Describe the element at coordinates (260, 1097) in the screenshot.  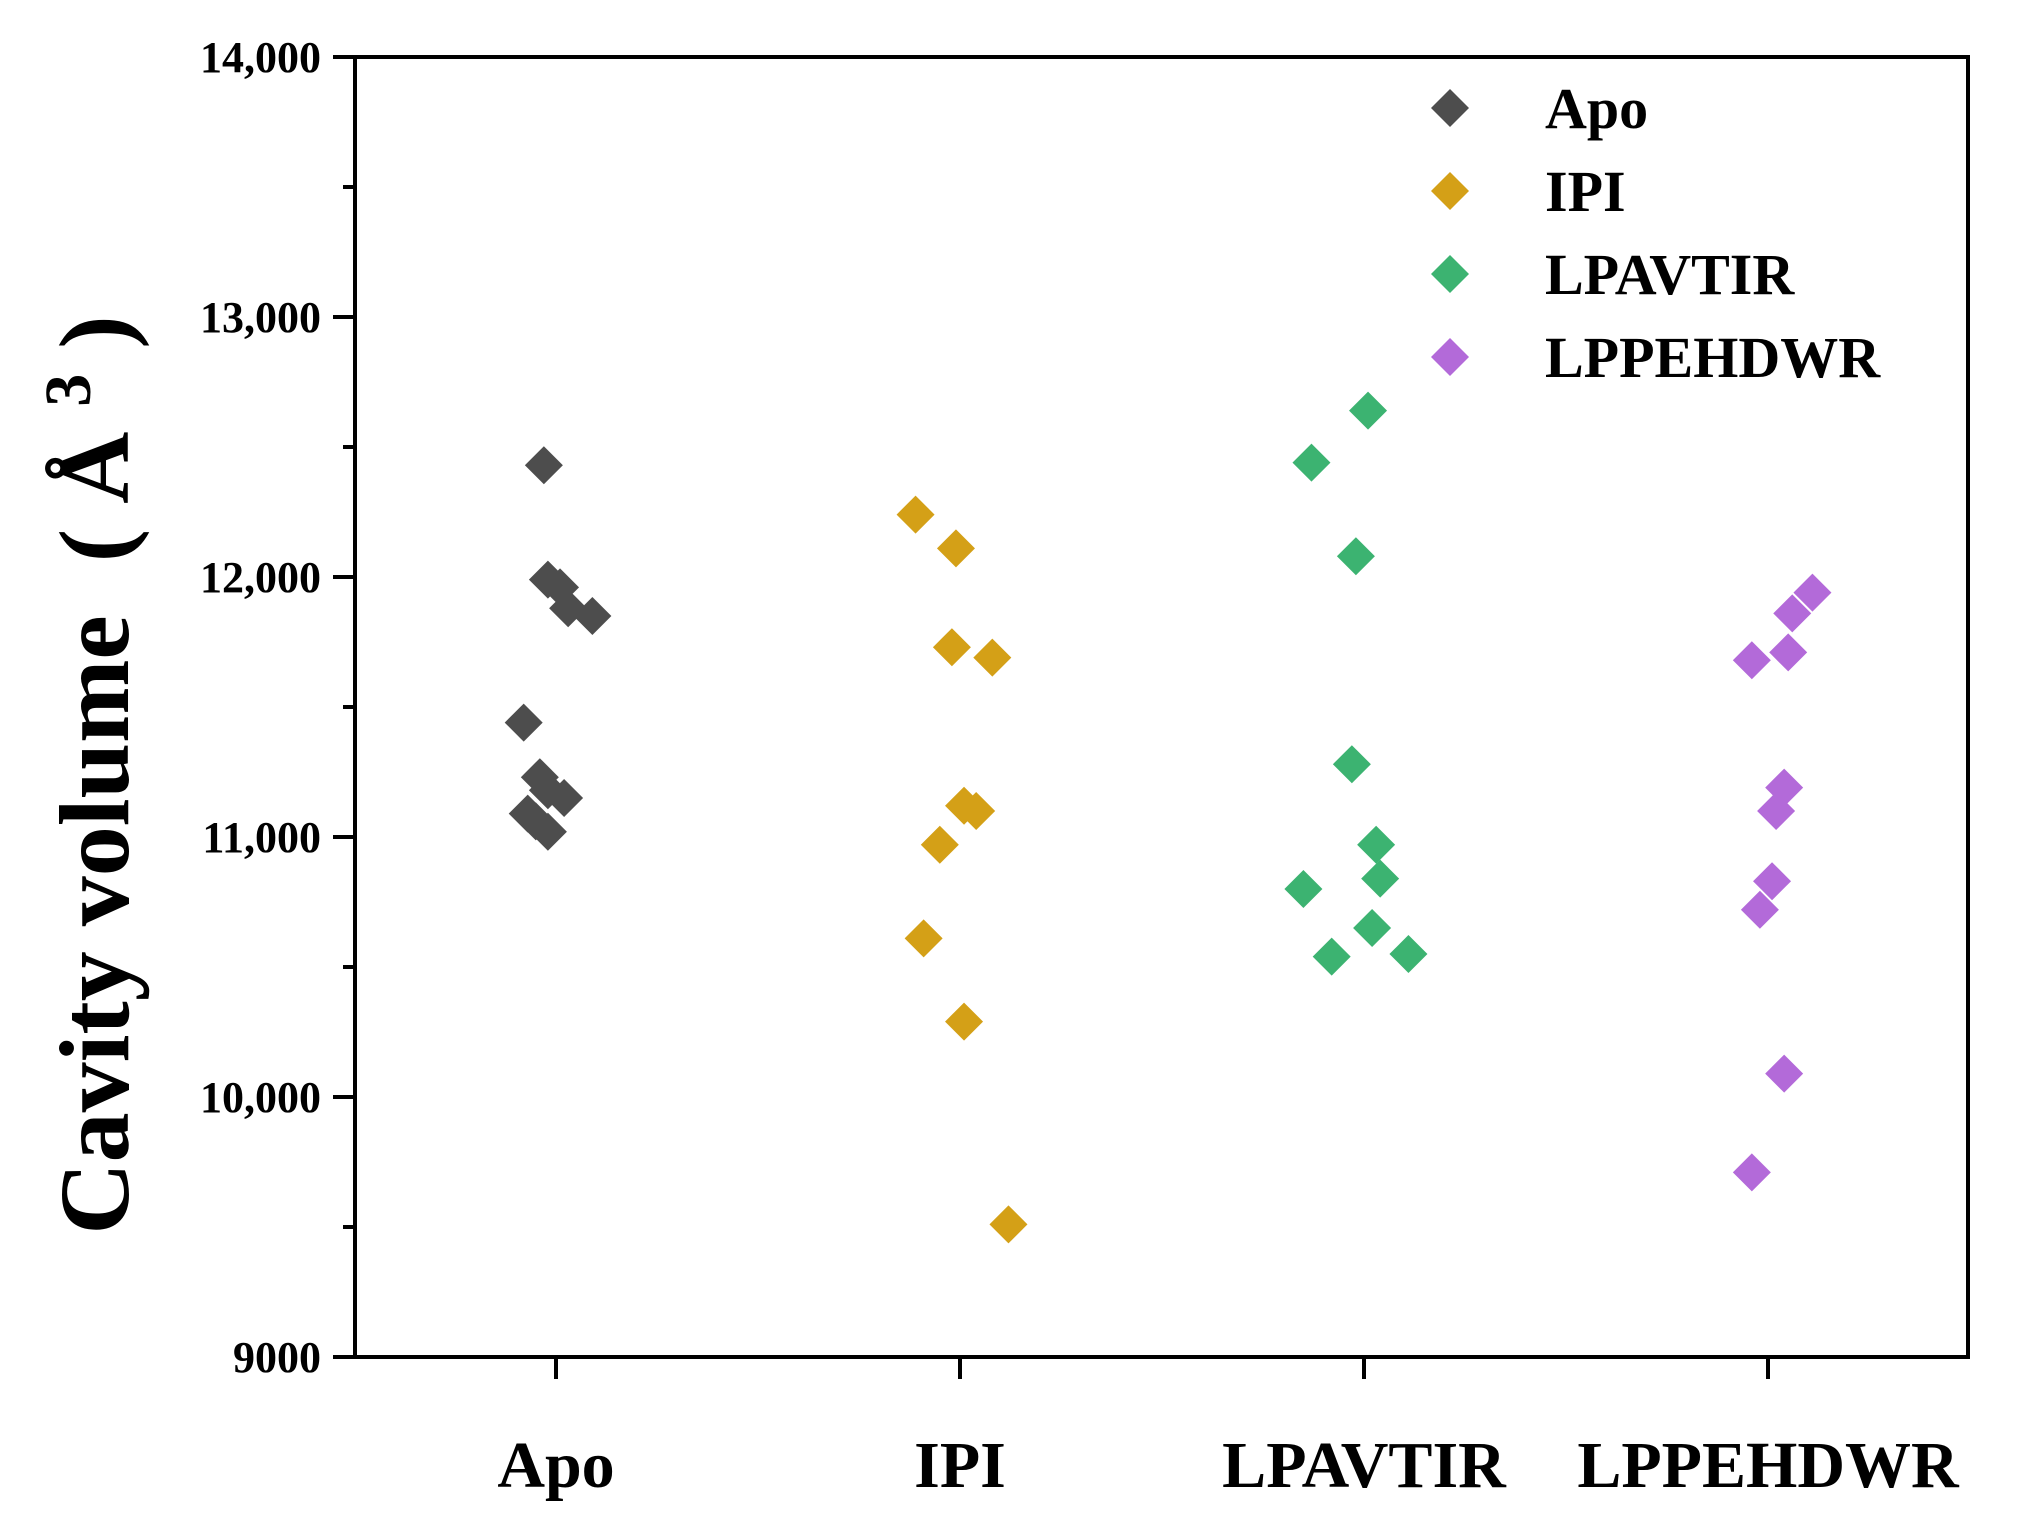
I see `y-tick-label: 10,000` at that location.